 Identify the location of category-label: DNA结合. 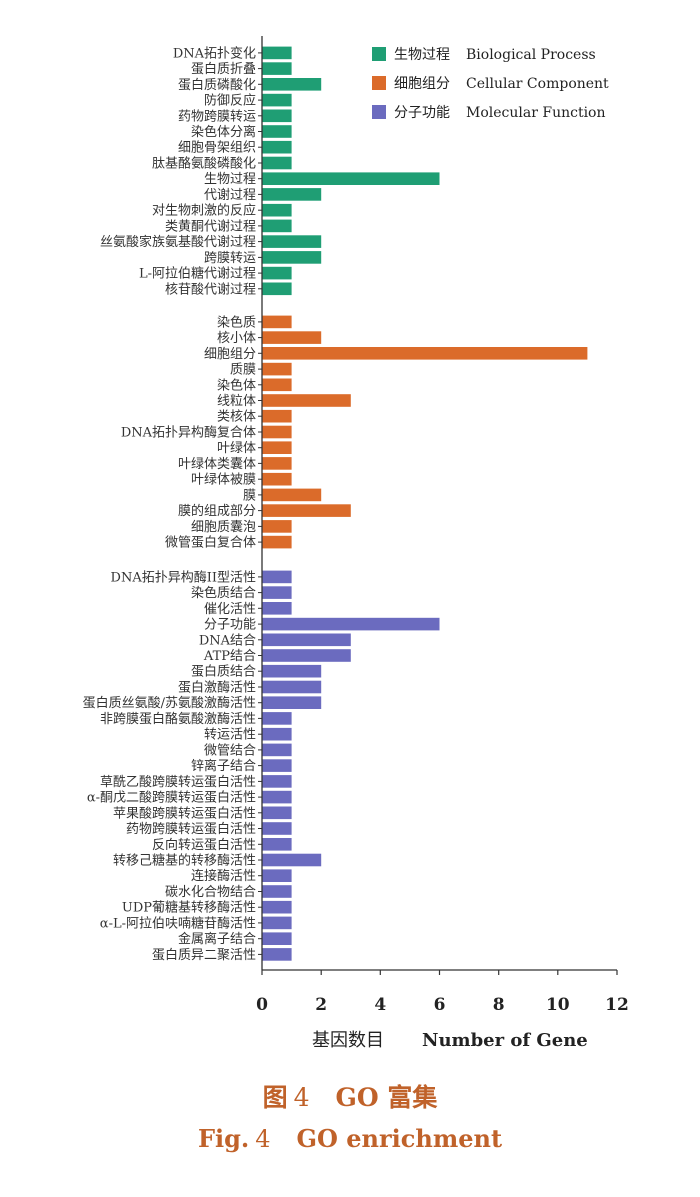
(227, 640).